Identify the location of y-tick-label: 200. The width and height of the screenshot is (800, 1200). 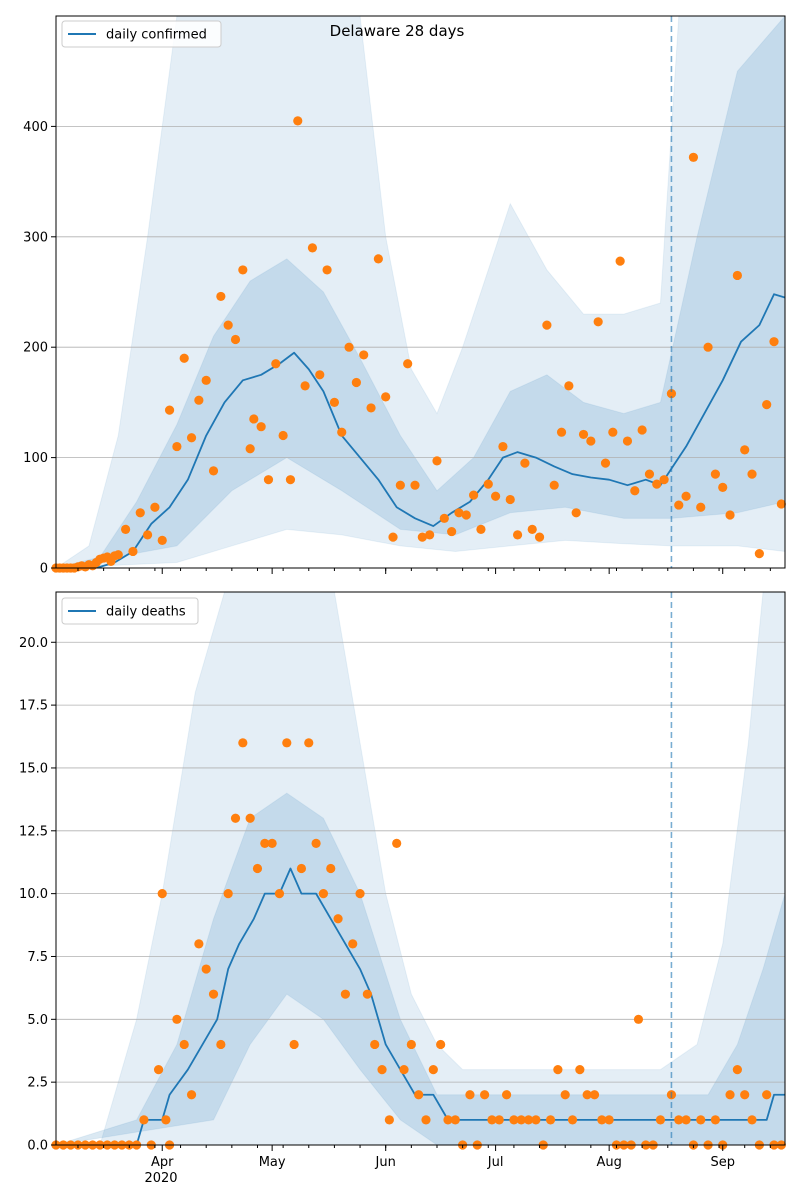
(35, 348).